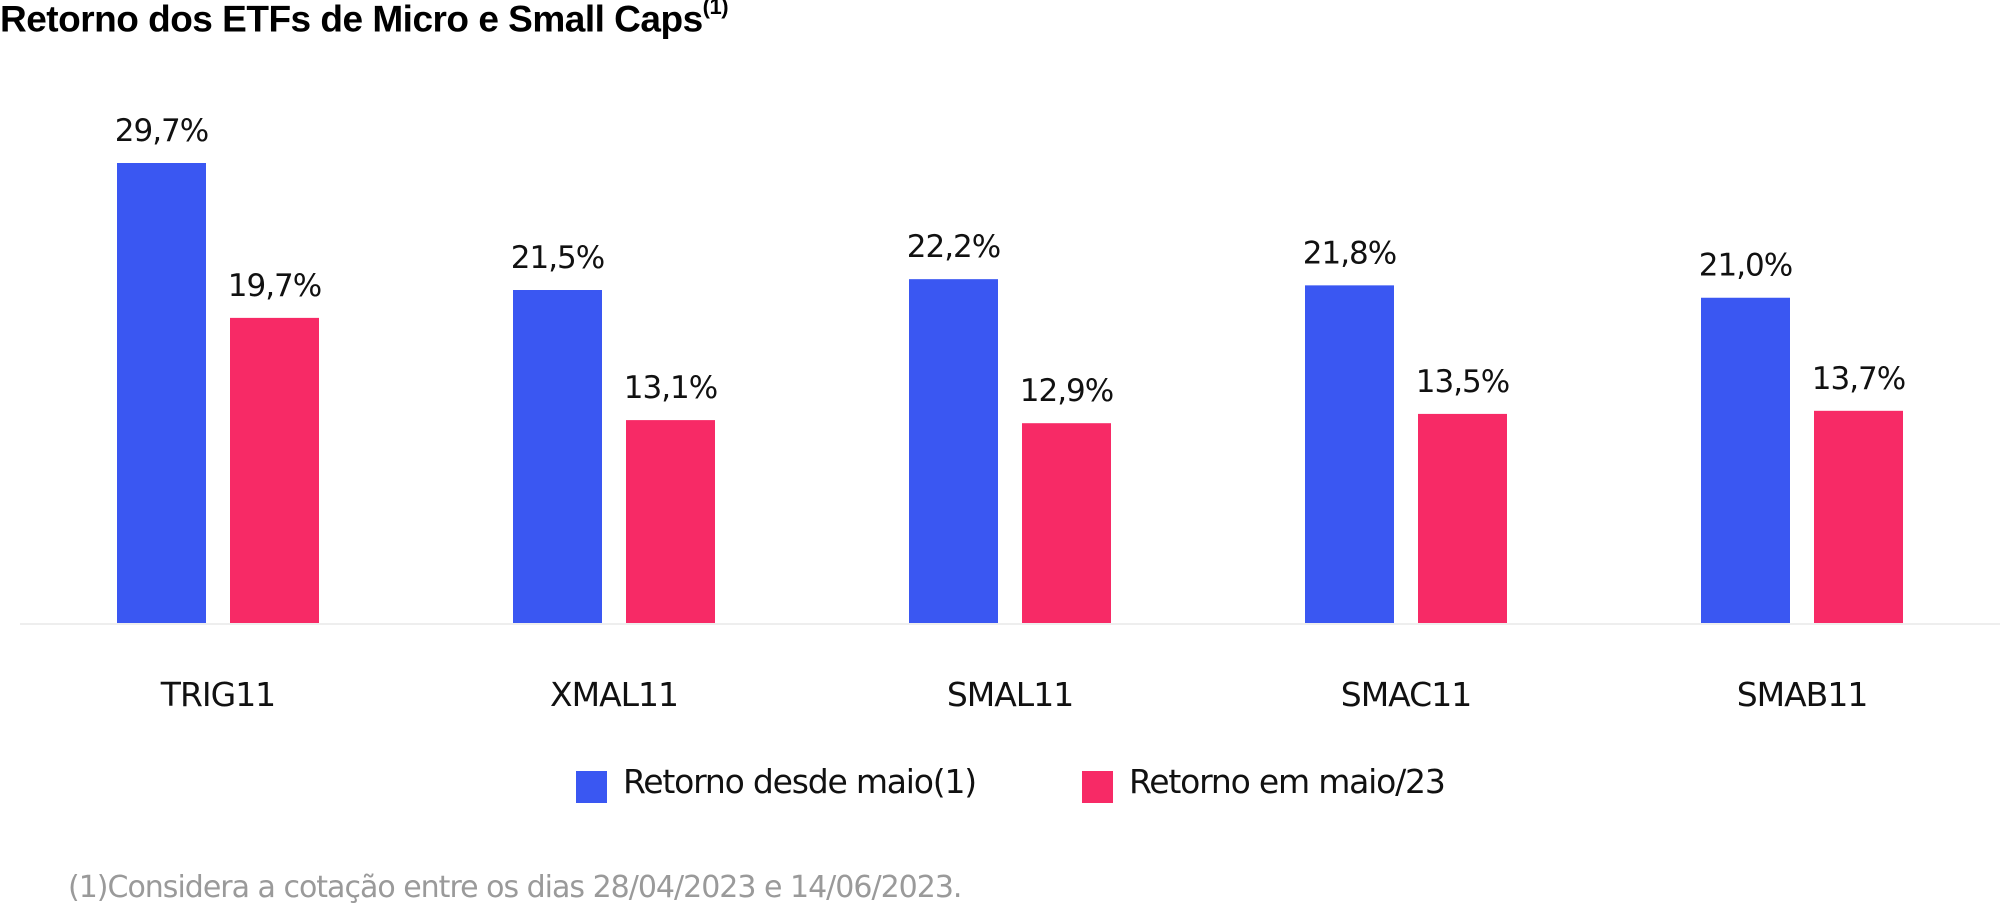 This screenshot has width=2000, height=913. Describe the element at coordinates (1349, 253) in the screenshot. I see `data-label-smac11-series-1: 21,8%` at that location.